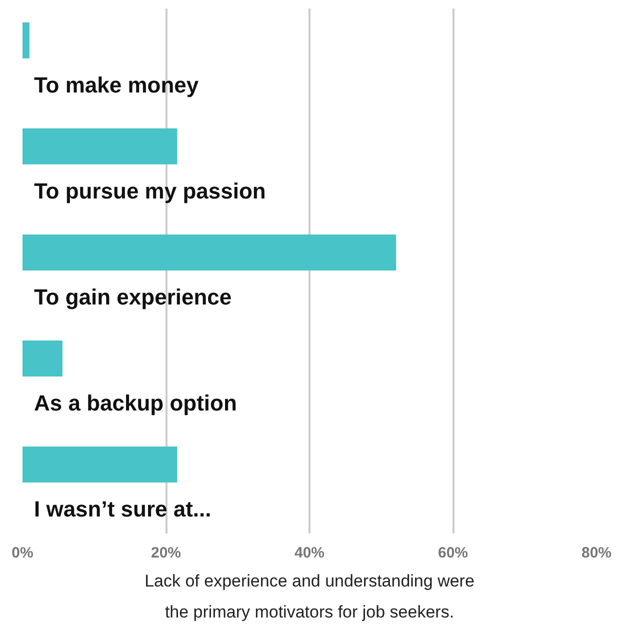 This screenshot has width=620, height=626. I want to click on x-tick-label: 0%, so click(23, 553).